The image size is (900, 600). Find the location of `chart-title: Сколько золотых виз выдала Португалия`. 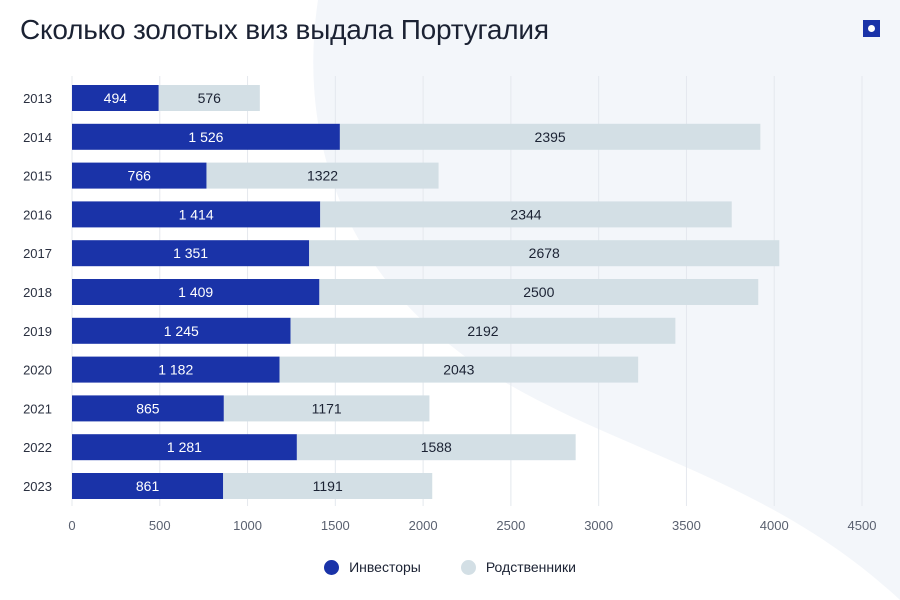

chart-title: Сколько золотых виз выдала Португалия is located at coordinates (284, 29).